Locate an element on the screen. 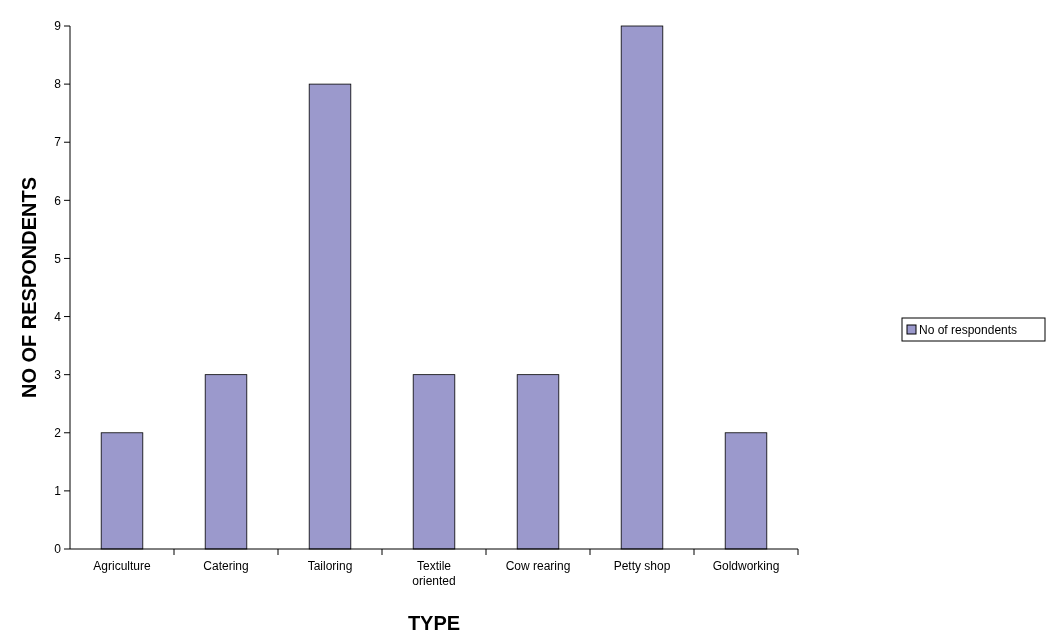 Image resolution: width=1053 pixels, height=644 pixels. x-tick-label: Catering is located at coordinates (226, 566).